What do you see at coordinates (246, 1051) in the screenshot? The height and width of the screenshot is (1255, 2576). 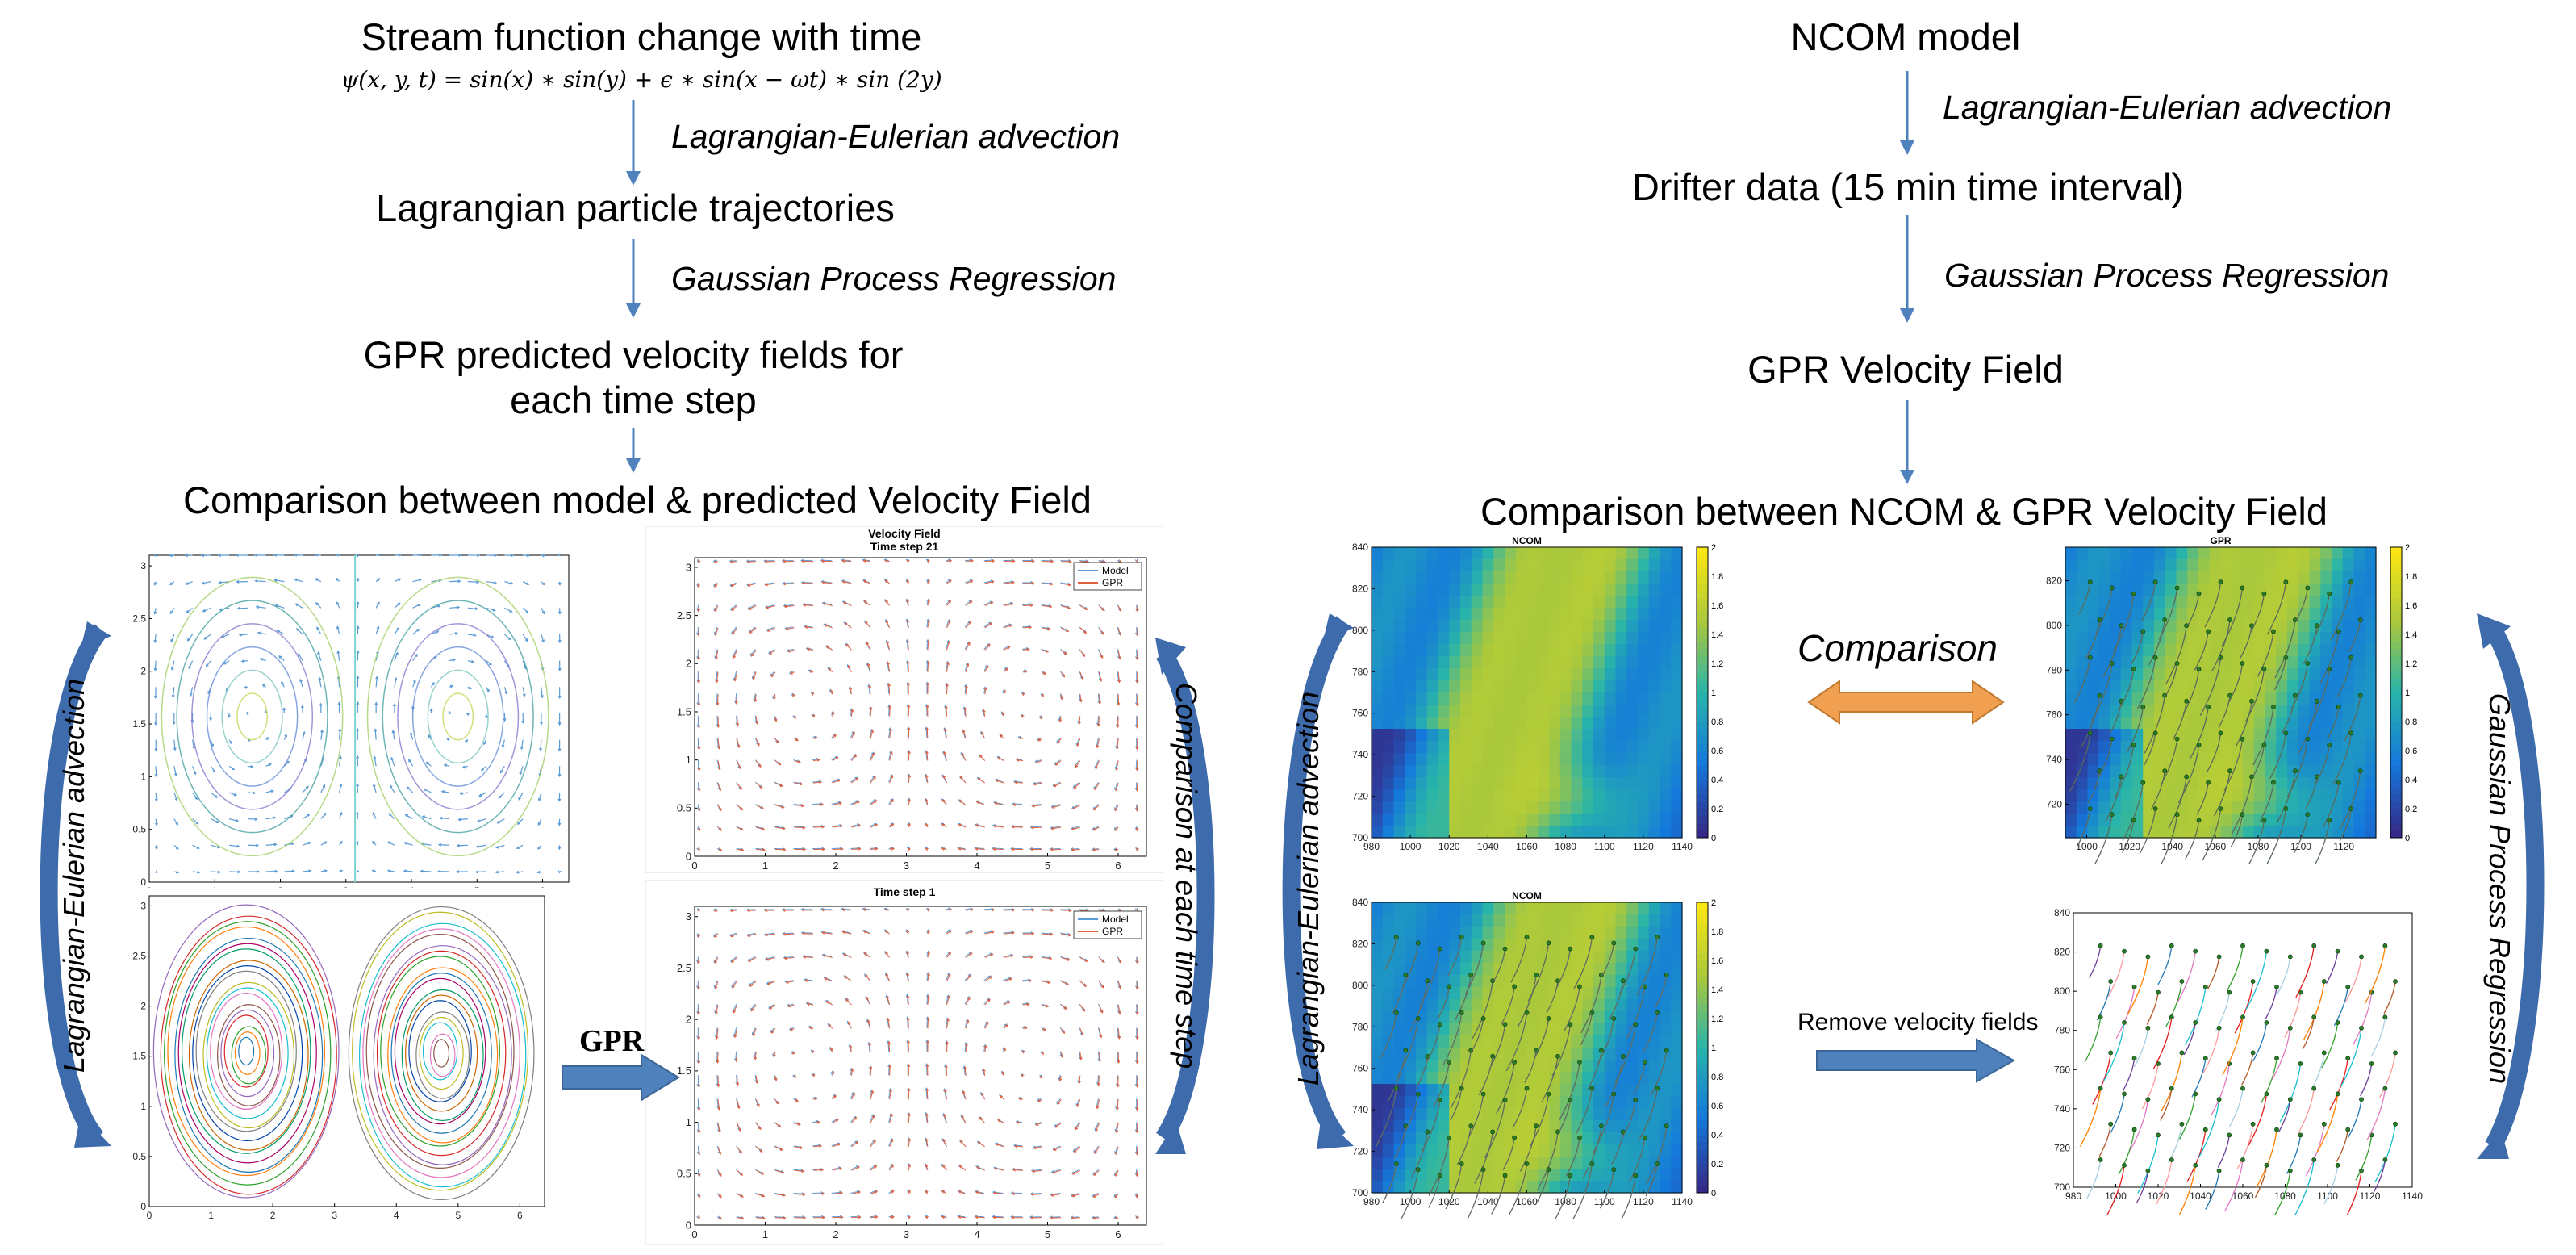 I see `trajectory-curve` at bounding box center [246, 1051].